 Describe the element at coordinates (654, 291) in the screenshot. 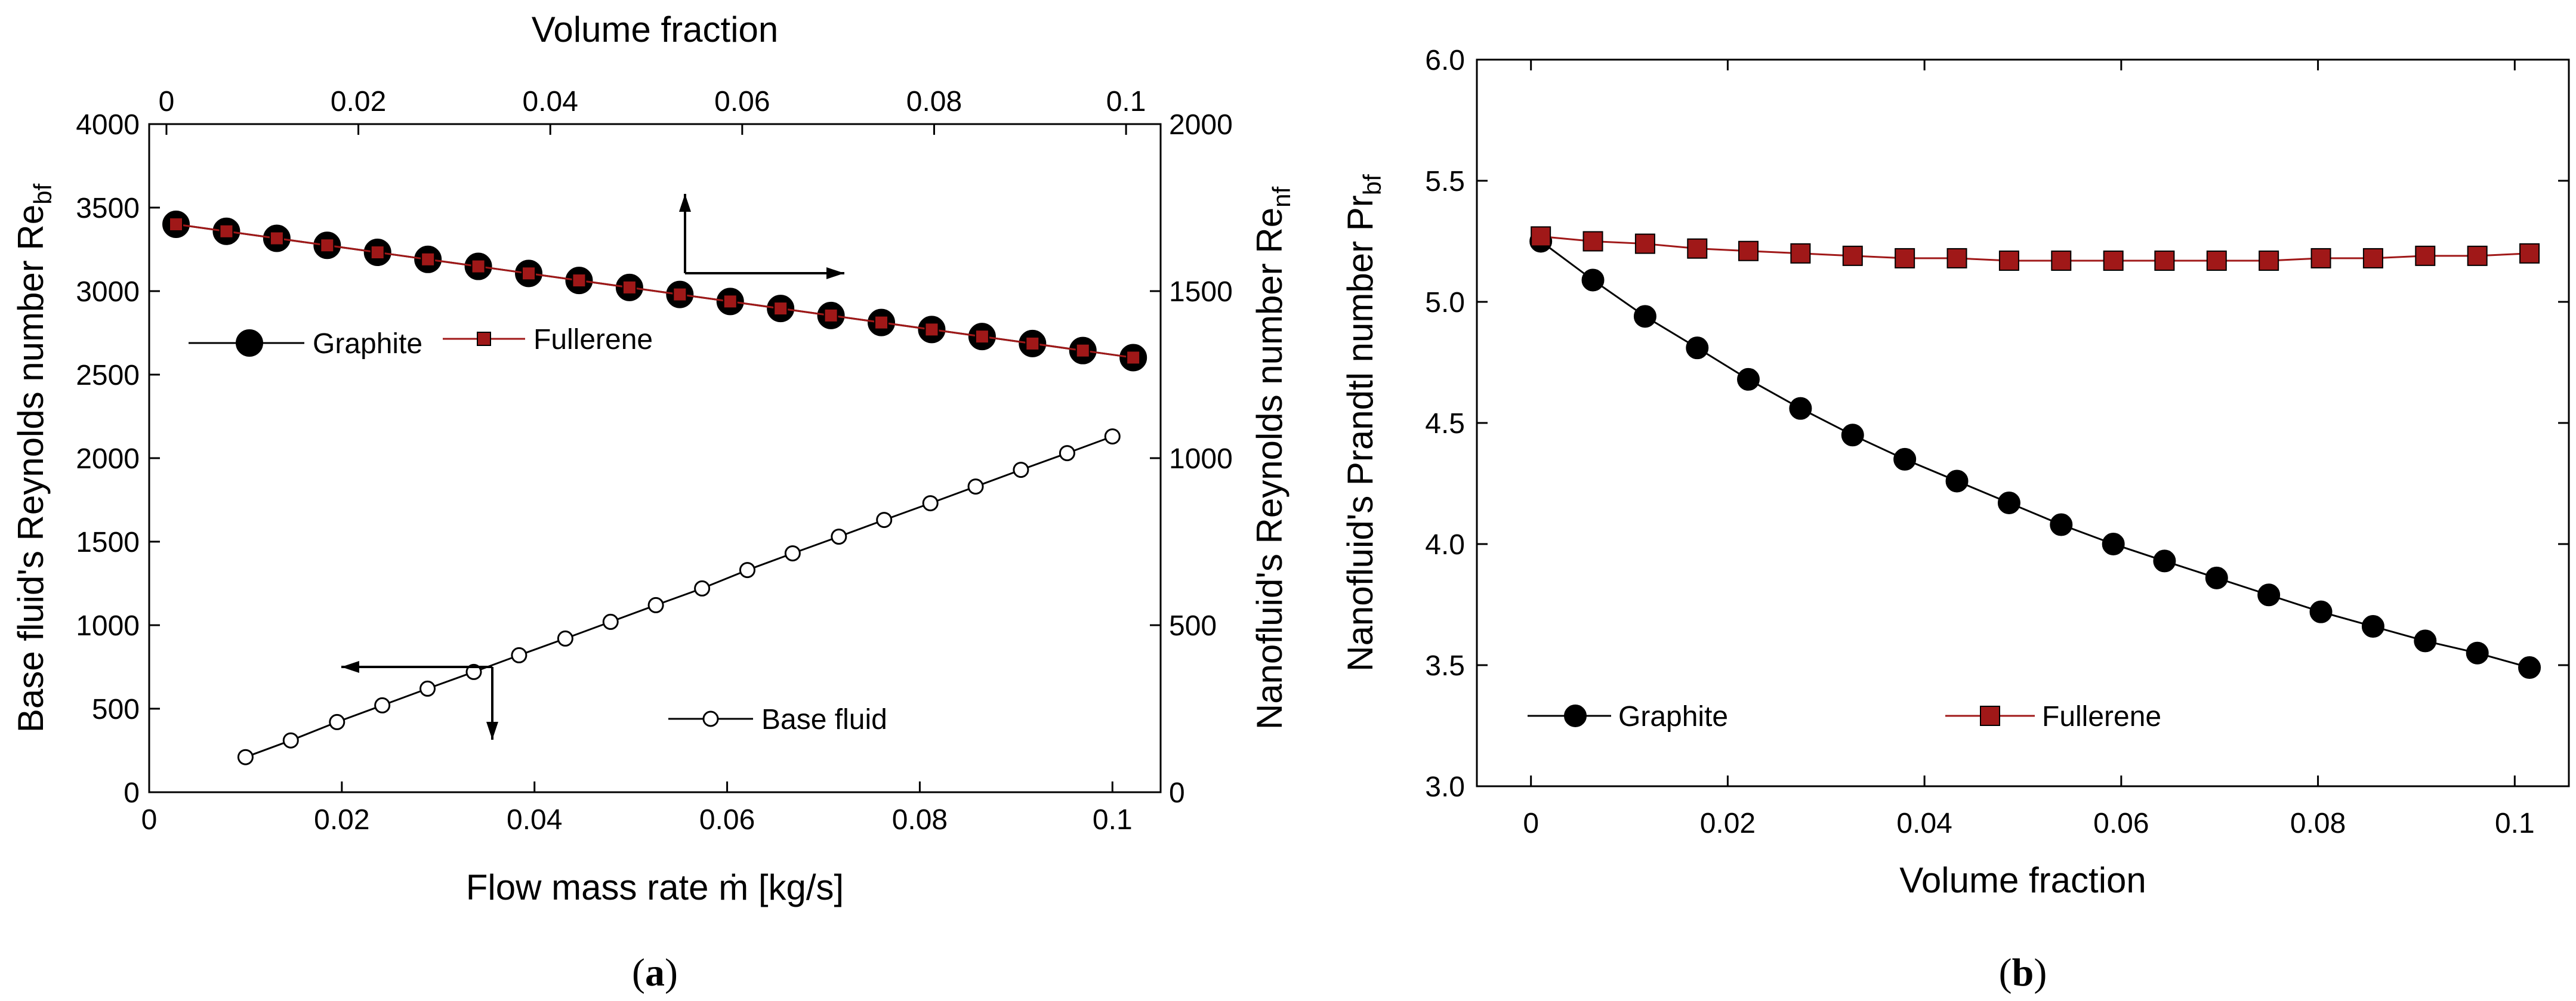

I see `series-fullerene-line` at that location.